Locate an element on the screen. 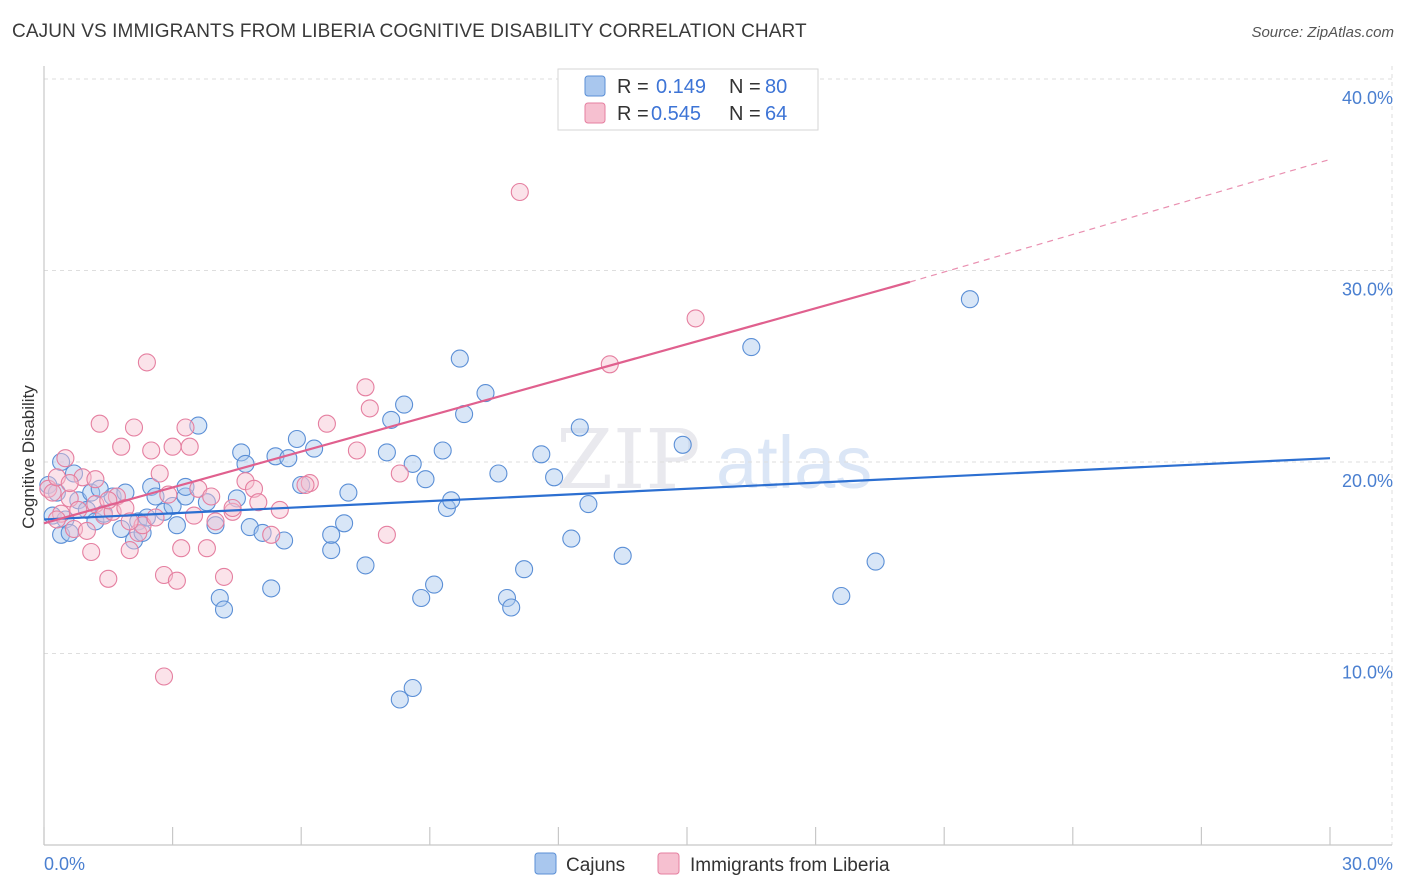  legend-n-label-cajuns: N = is located at coordinates (745, 87).